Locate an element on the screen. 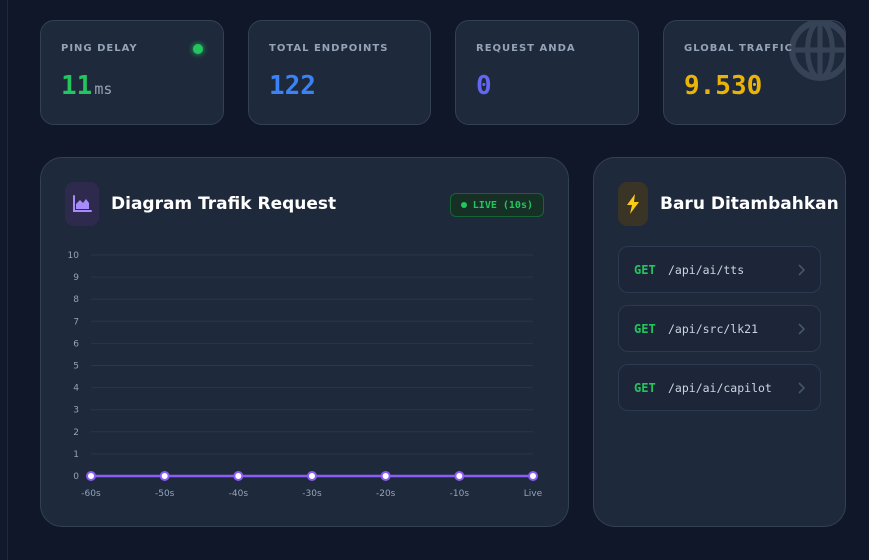 The height and width of the screenshot is (560, 869). ping-value: 11 is located at coordinates (77, 86).